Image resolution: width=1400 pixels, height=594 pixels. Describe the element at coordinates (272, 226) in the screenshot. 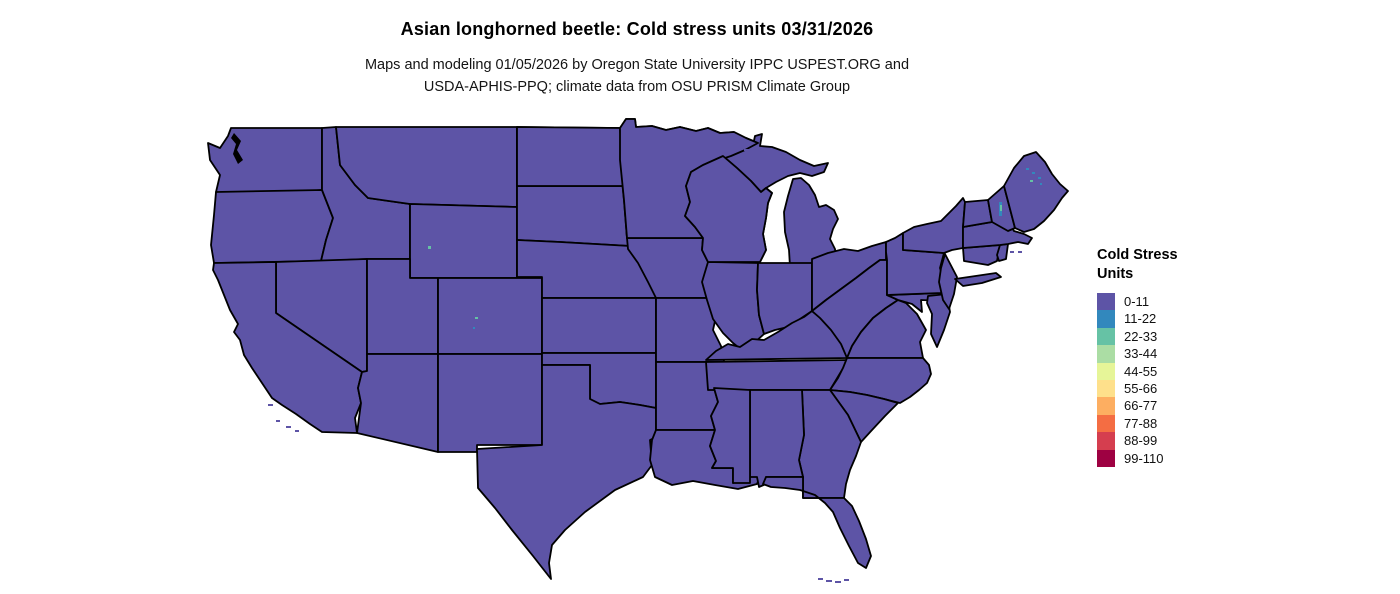

I see `state-oregon` at that location.